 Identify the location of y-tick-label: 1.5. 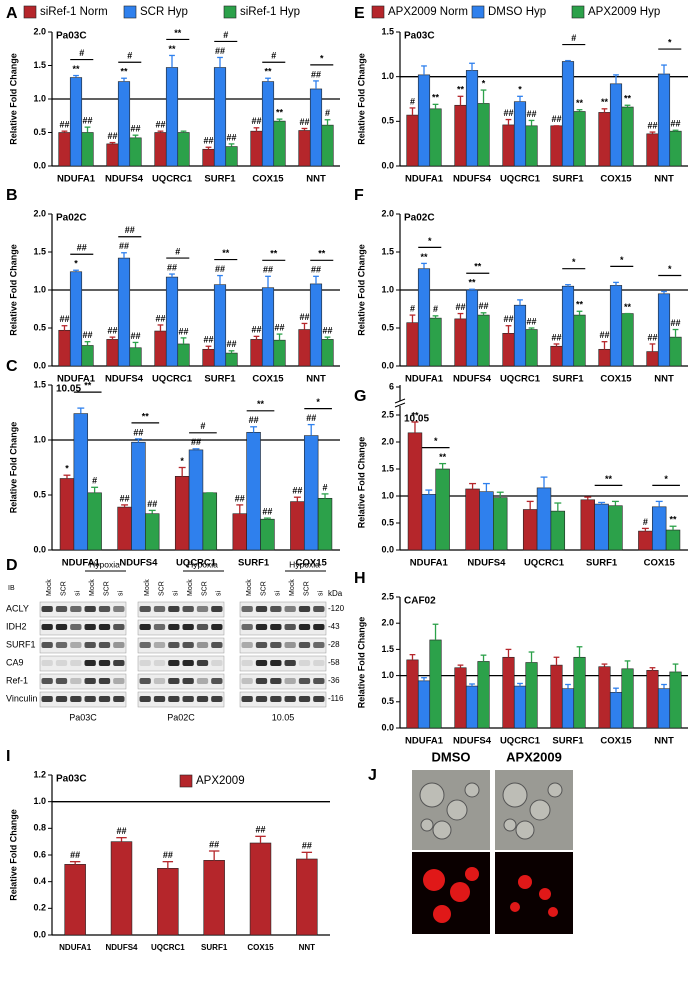
(387, 31).